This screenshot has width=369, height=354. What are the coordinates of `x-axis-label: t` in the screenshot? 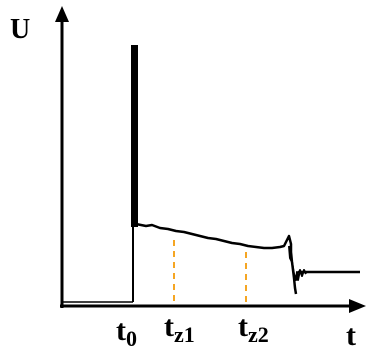 It's located at (351, 335).